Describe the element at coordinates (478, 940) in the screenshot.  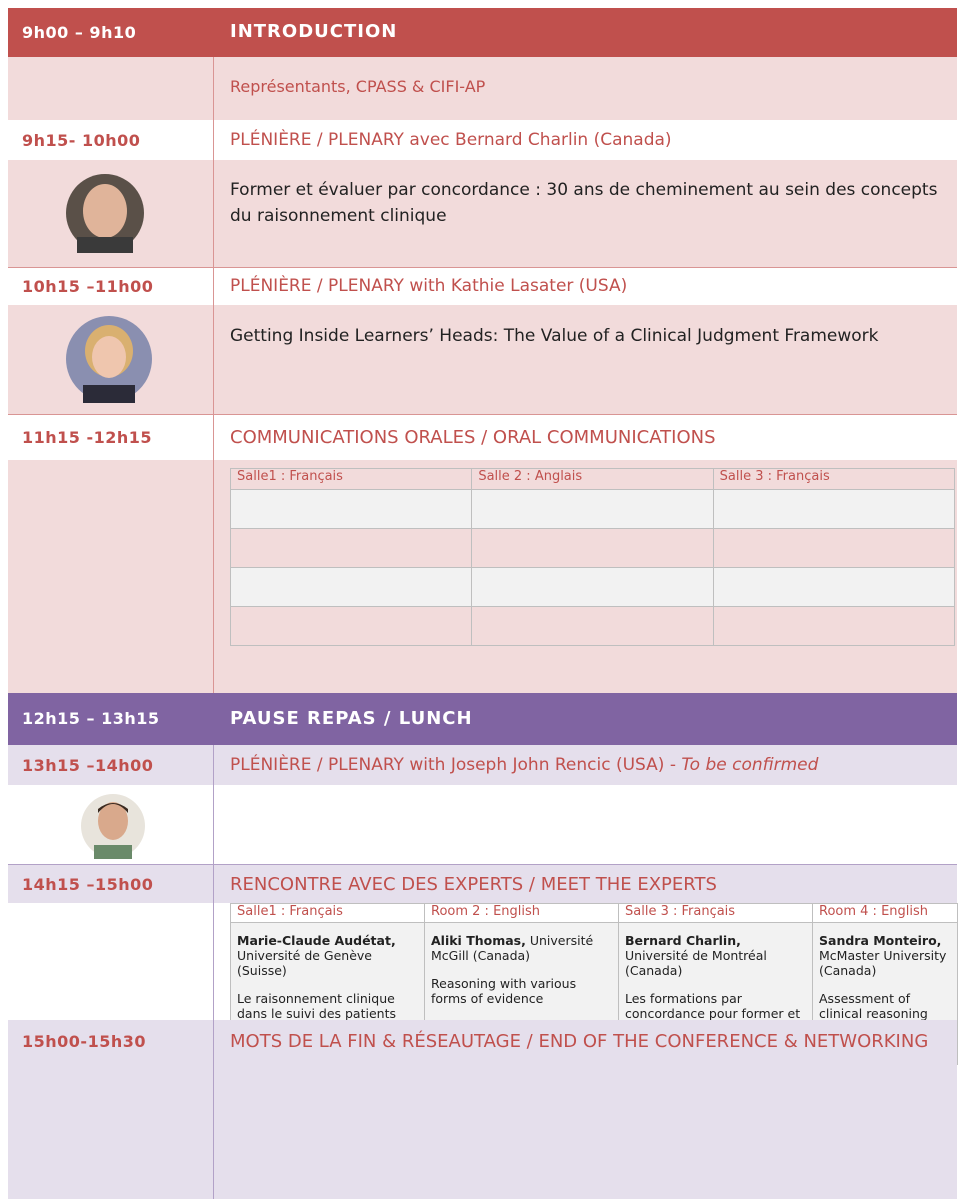
I see `expert-name: Aliki Thomas,` at that location.